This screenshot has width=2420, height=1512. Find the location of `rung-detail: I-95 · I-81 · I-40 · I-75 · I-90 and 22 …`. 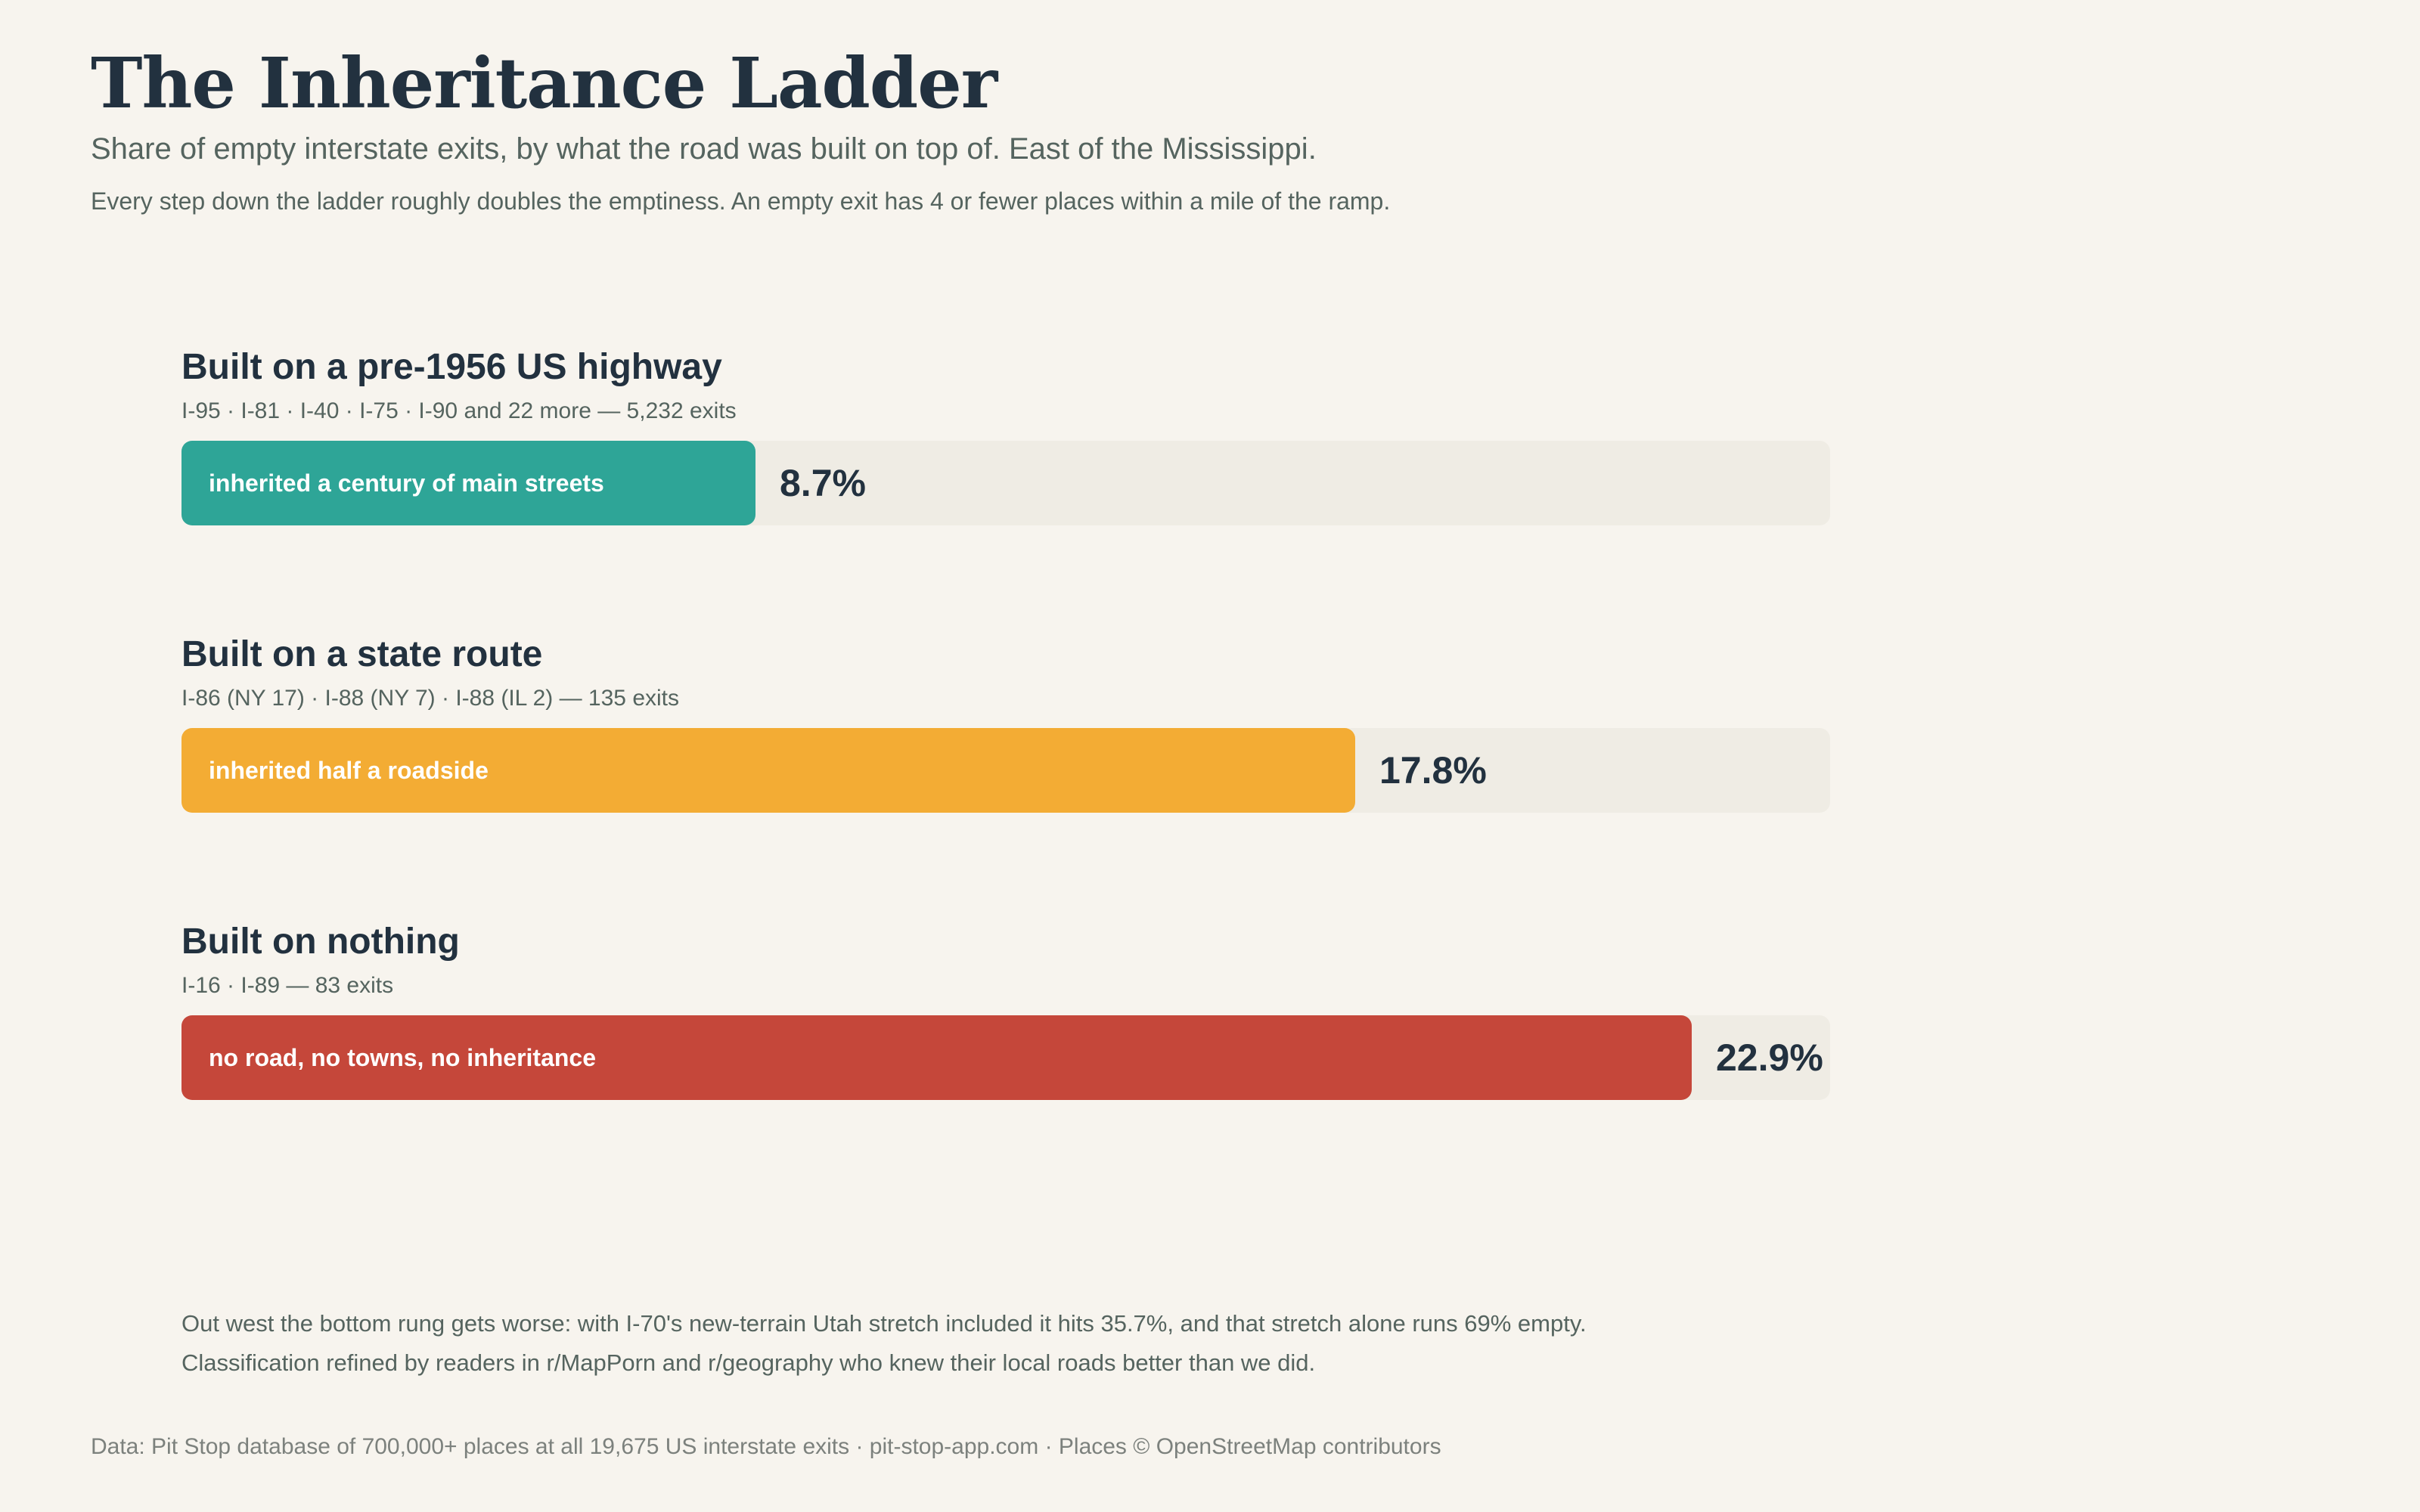

rung-detail: I-95 · I-81 · I-40 · I-75 · I-90 and 22 … is located at coordinates (459, 411).